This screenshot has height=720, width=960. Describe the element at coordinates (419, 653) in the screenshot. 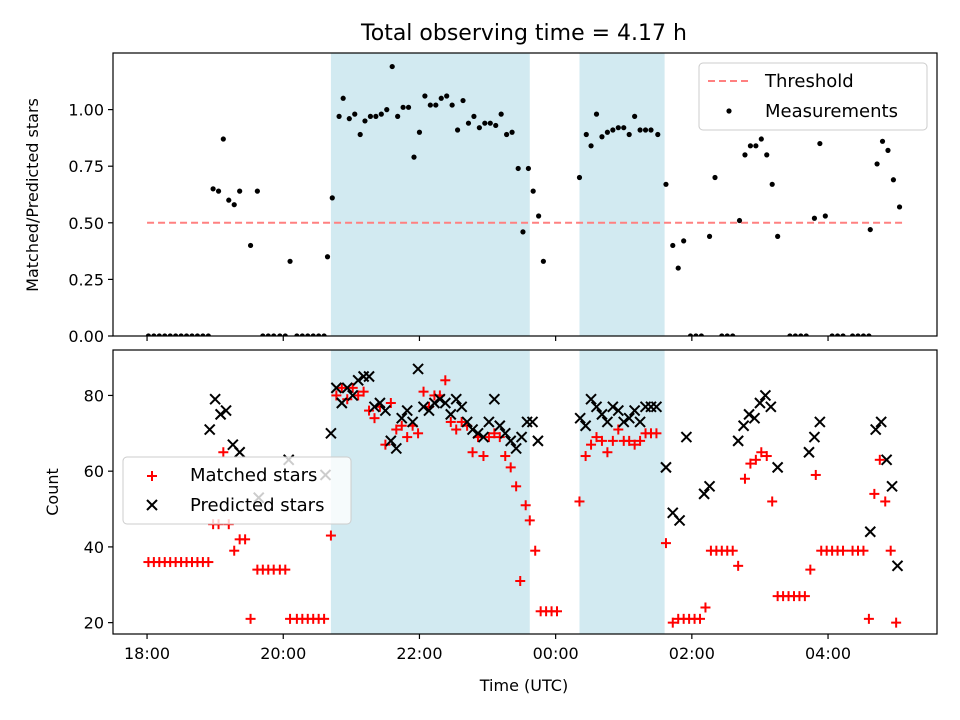

I see `x-tick-label: 22:00` at that location.